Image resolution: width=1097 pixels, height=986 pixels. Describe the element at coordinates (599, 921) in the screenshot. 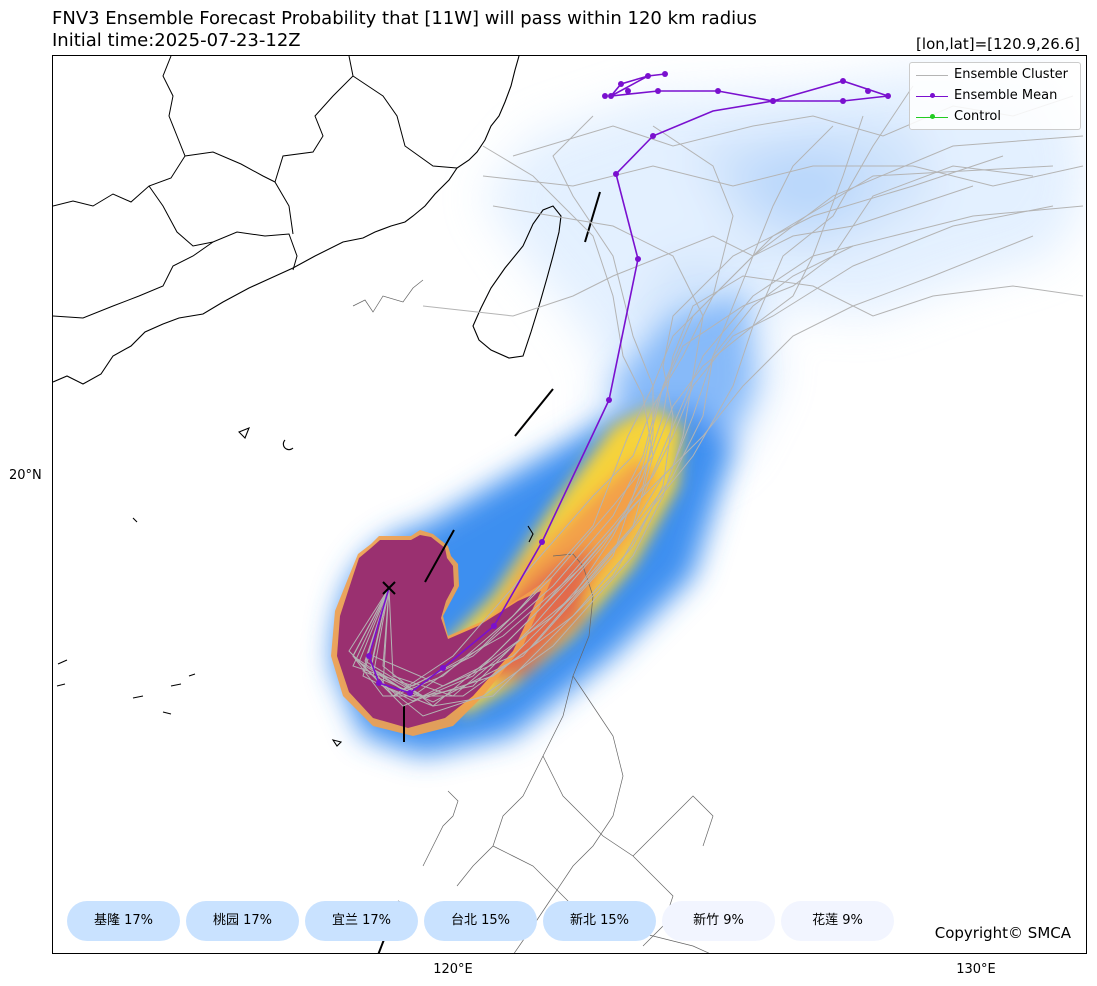

I see `city-probability-badge: 新北 15%` at that location.